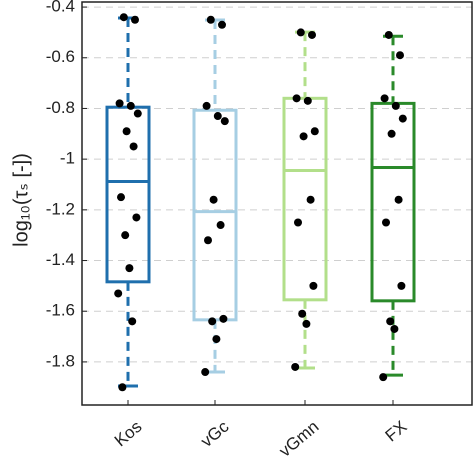 The height and width of the screenshot is (466, 474). I want to click on x-tick-label: vGmn, so click(299, 439).